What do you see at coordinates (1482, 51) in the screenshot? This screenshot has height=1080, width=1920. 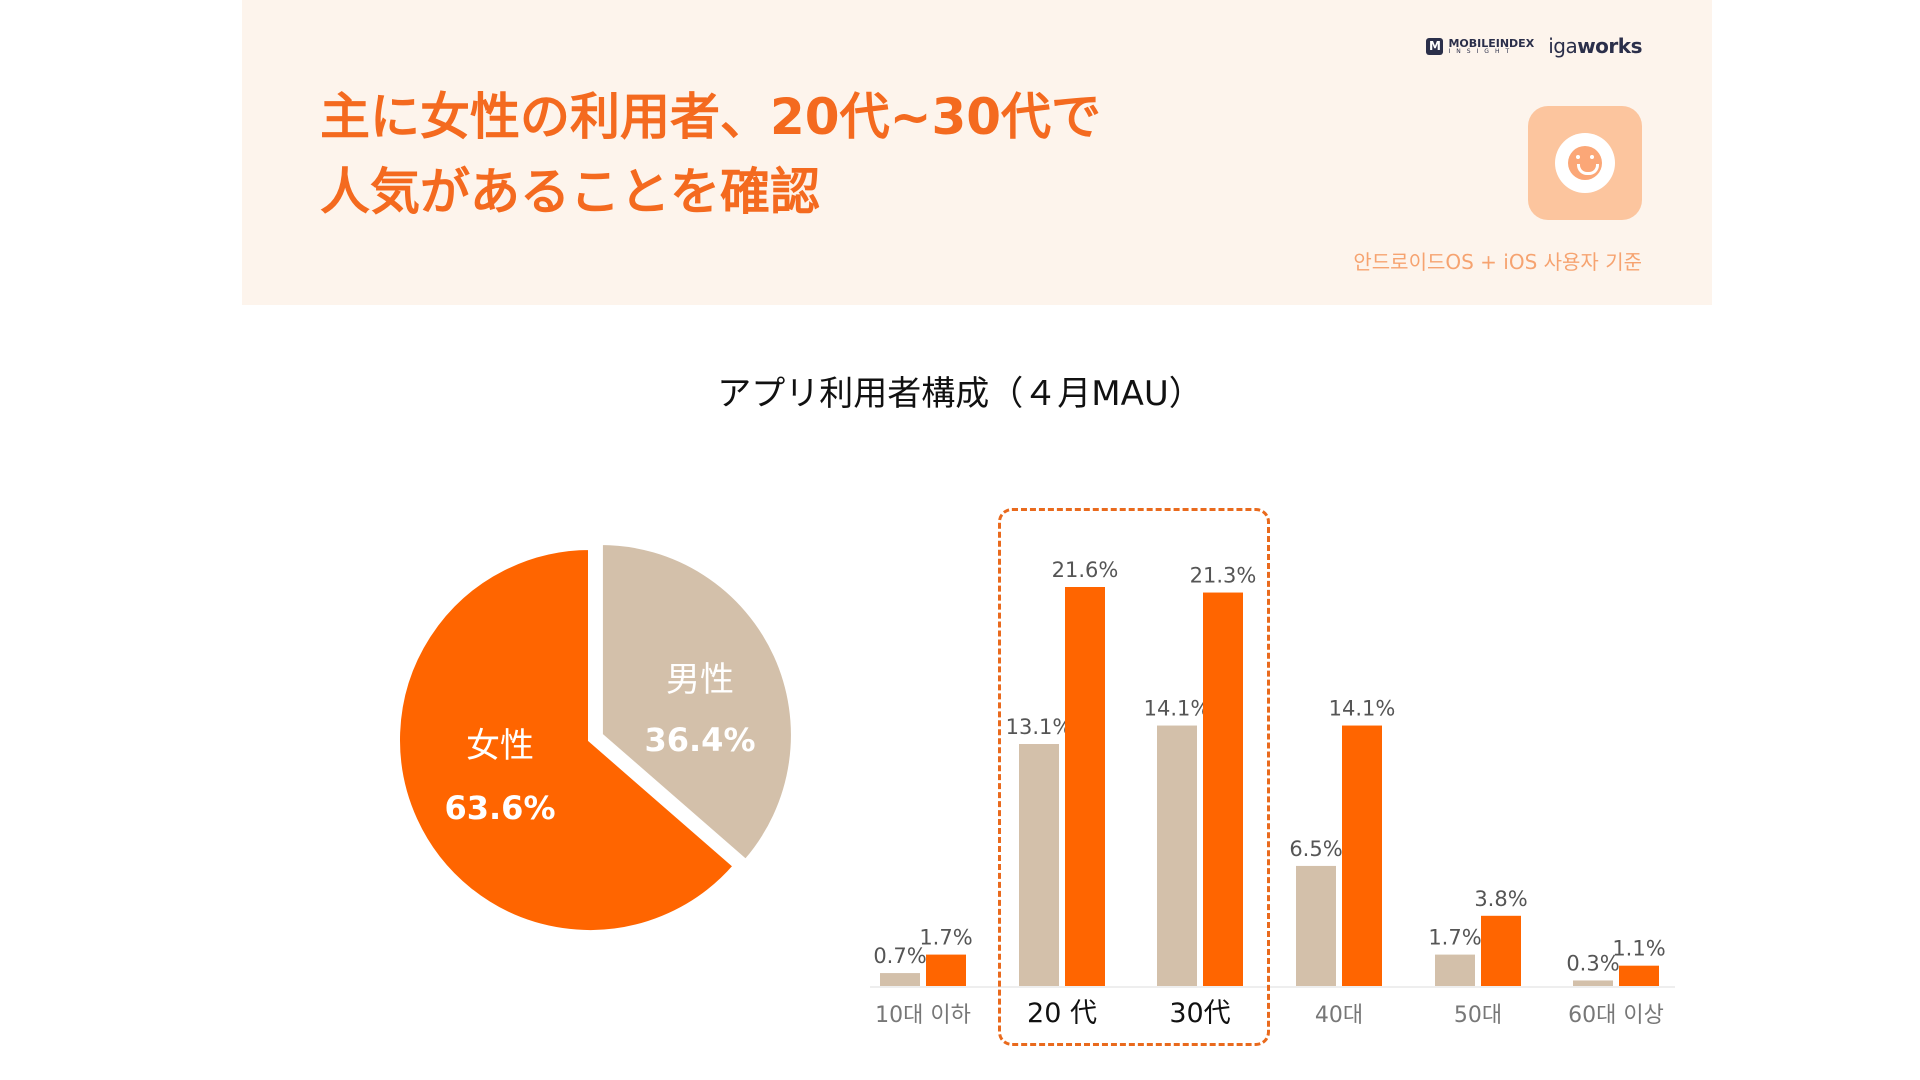 I see `mobileindex-sub: INSIGHT` at bounding box center [1482, 51].